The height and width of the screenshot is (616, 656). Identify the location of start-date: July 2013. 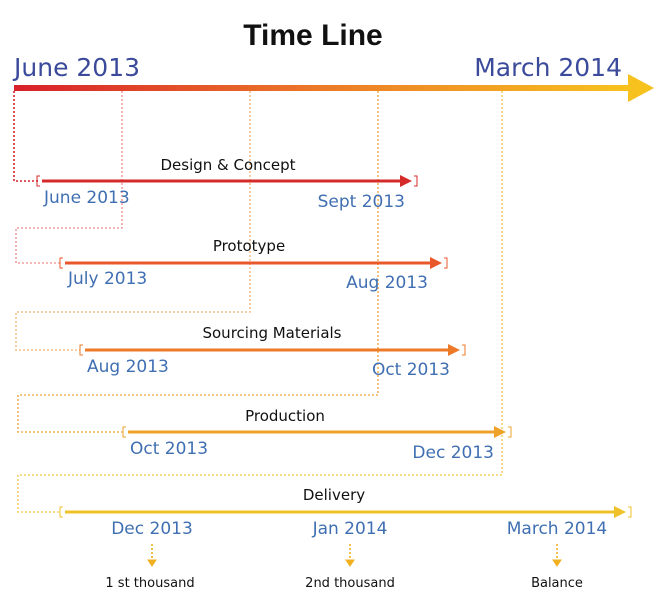
(107, 279).